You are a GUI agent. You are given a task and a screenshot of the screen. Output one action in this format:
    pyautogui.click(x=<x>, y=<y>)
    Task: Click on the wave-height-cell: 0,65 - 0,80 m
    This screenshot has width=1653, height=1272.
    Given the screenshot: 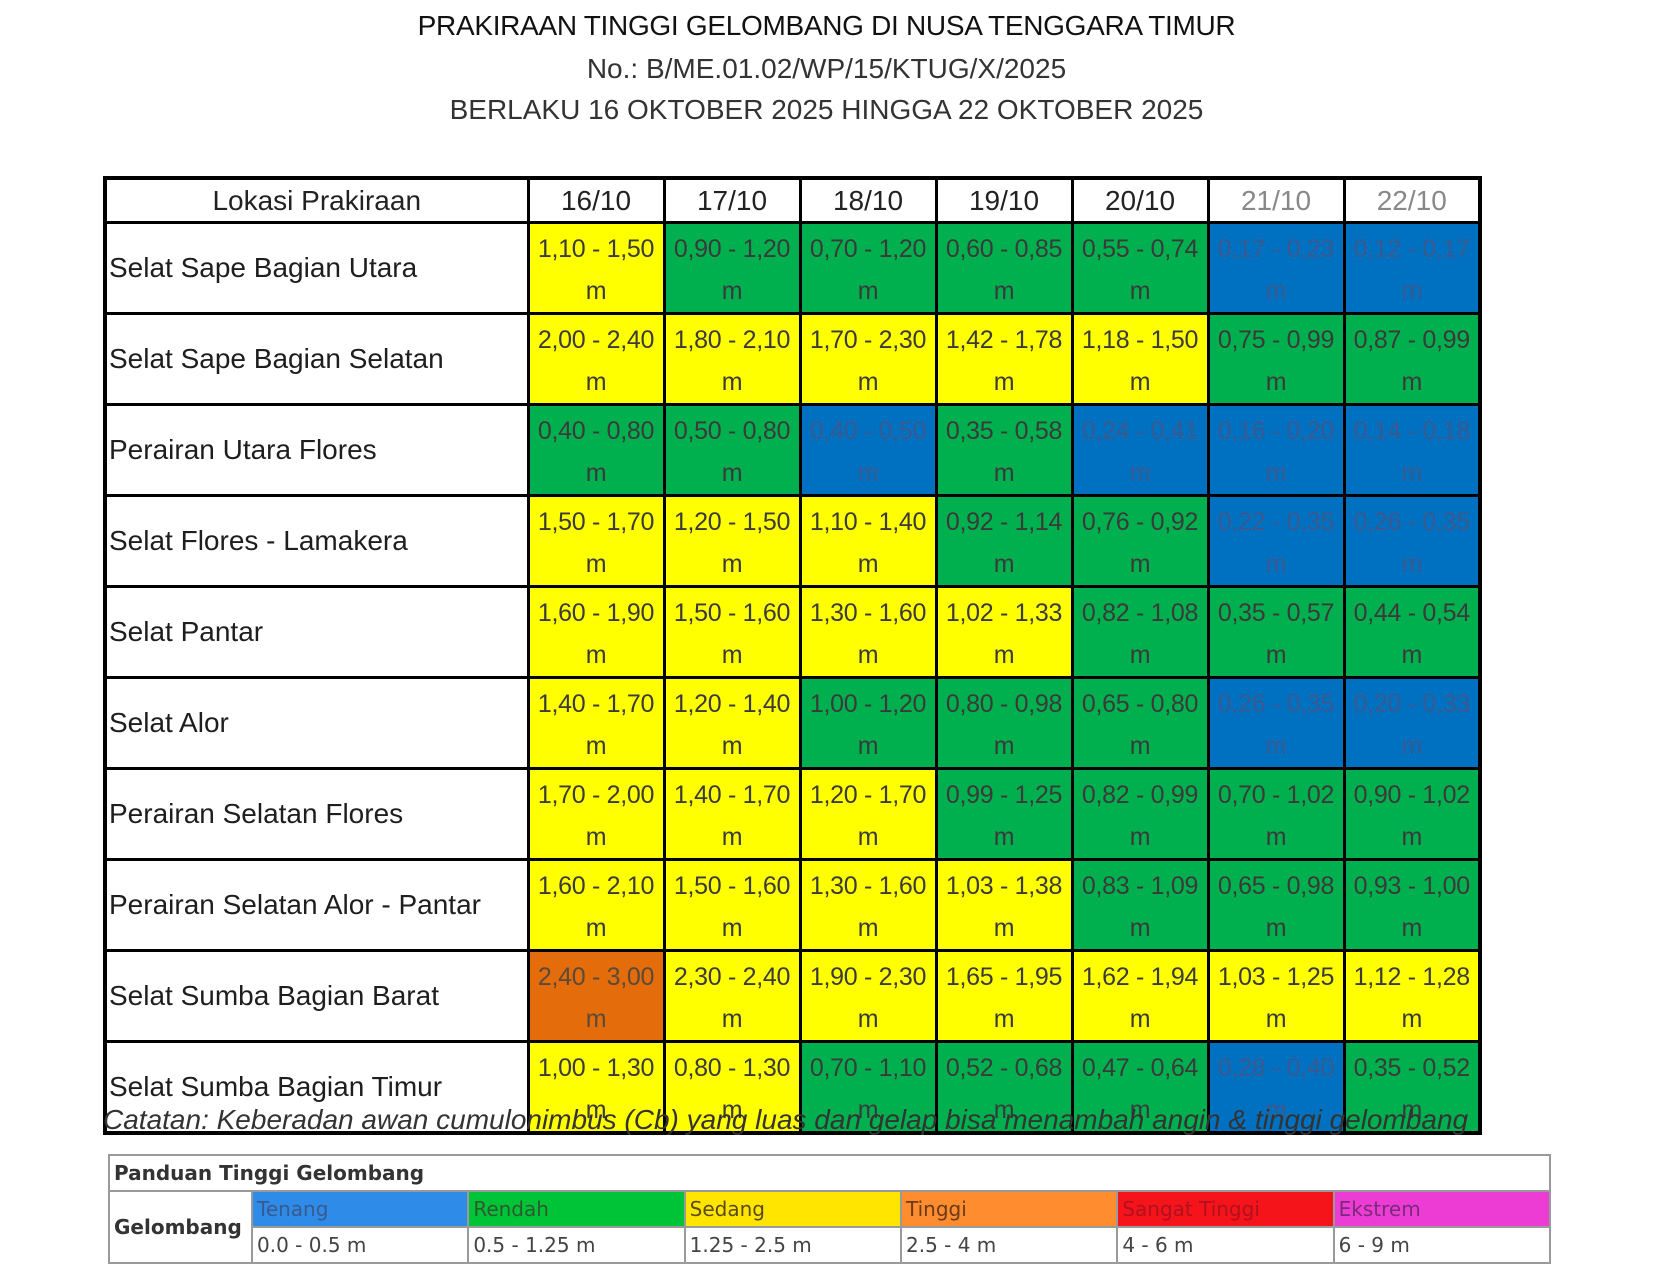 What is the action you would take?
    pyautogui.click(x=1140, y=723)
    